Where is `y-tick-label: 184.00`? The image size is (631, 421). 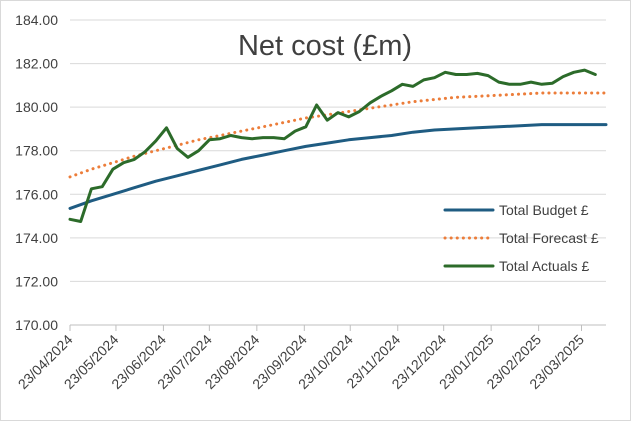 y-tick-label: 184.00 is located at coordinates (36, 20).